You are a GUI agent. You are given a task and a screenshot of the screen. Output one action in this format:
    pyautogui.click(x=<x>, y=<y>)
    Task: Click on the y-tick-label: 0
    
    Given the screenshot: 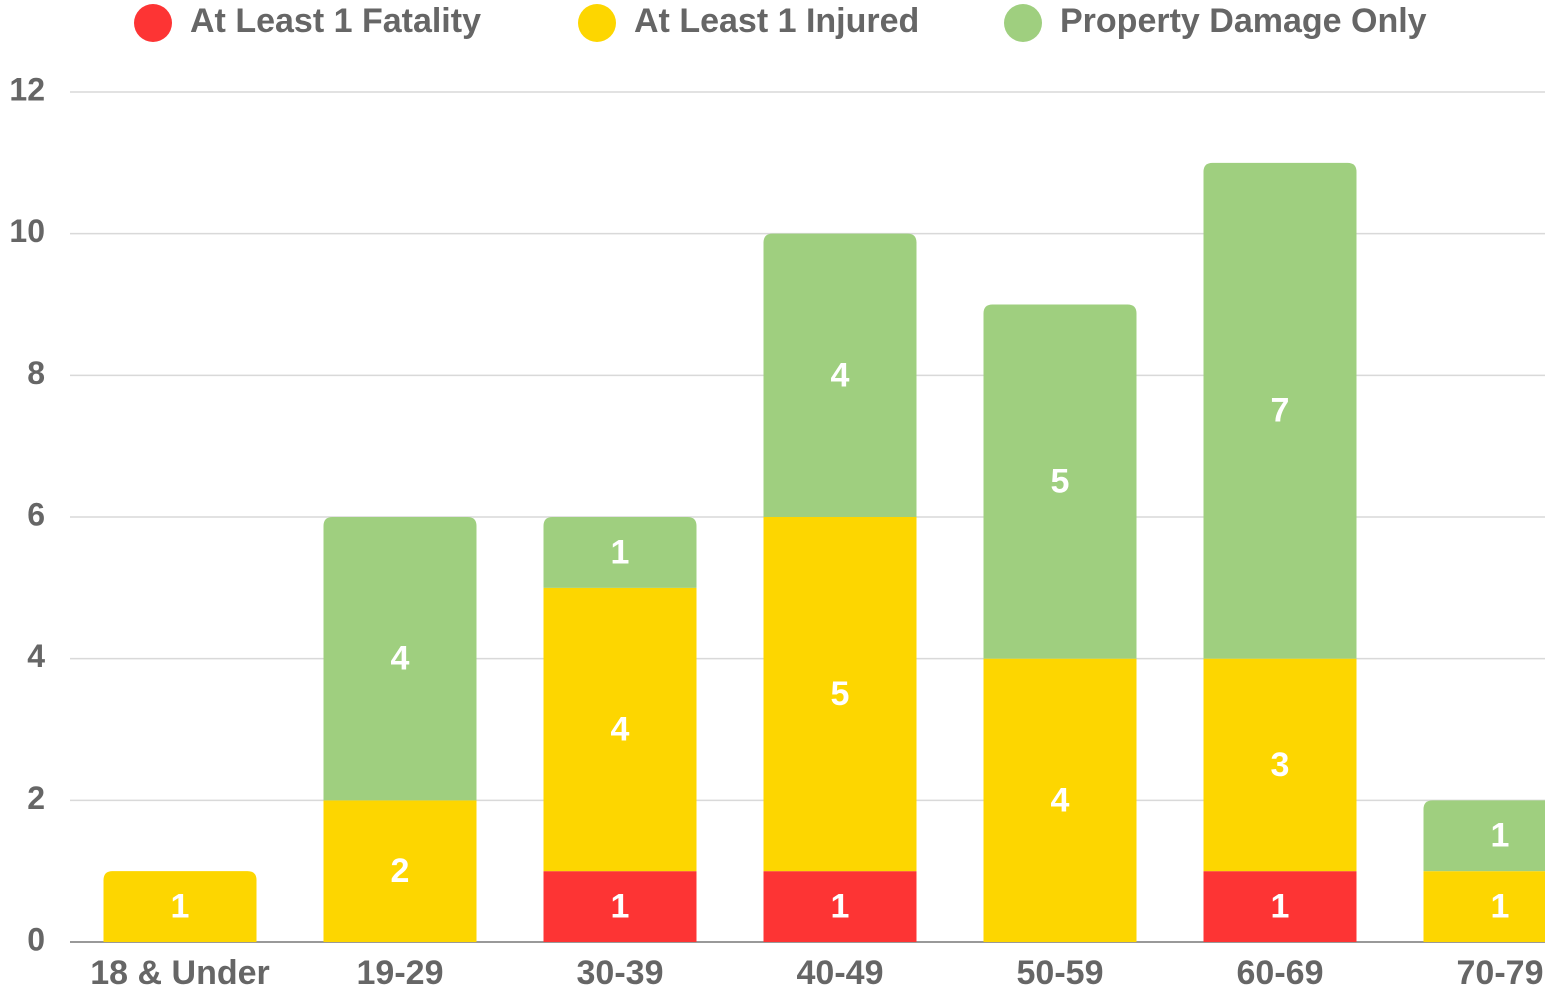 What is the action you would take?
    pyautogui.click(x=36, y=939)
    